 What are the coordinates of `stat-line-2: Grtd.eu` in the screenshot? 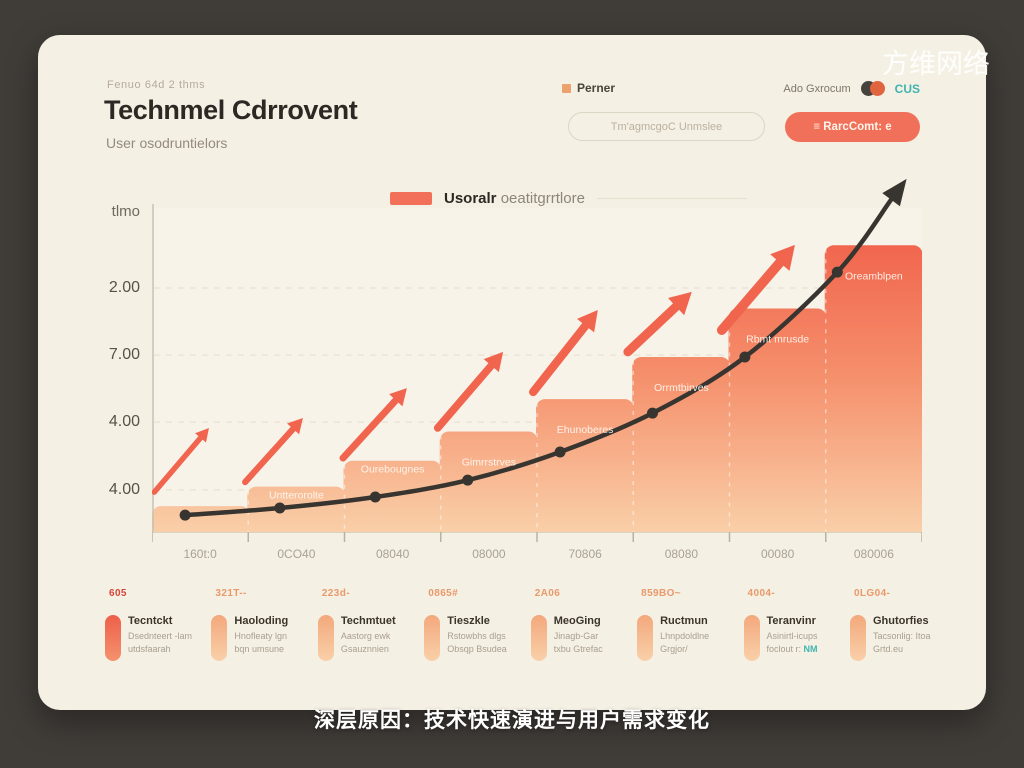 It's located at (887, 648).